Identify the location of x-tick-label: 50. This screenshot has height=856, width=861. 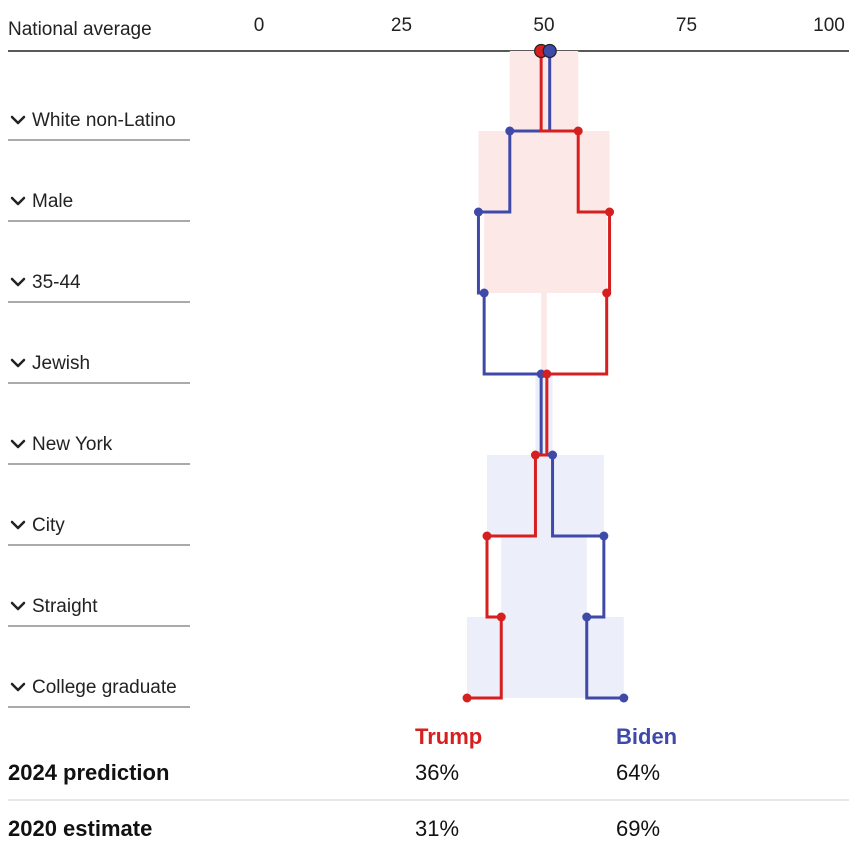
(543, 25).